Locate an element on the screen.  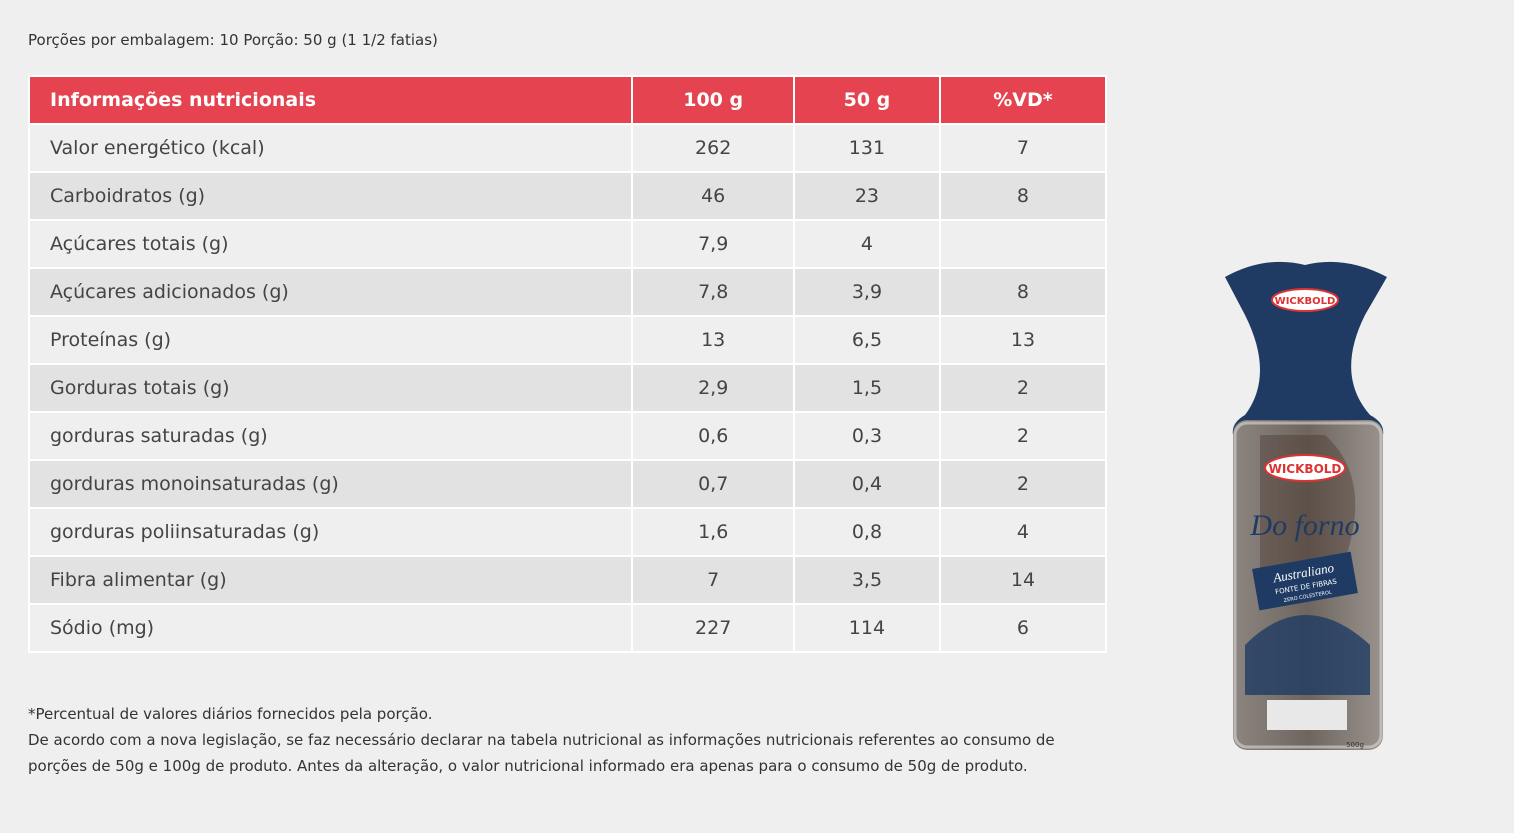
table-row: gorduras poliinsaturadas (g) 1,6 0,8 4 is located at coordinates (567, 532).